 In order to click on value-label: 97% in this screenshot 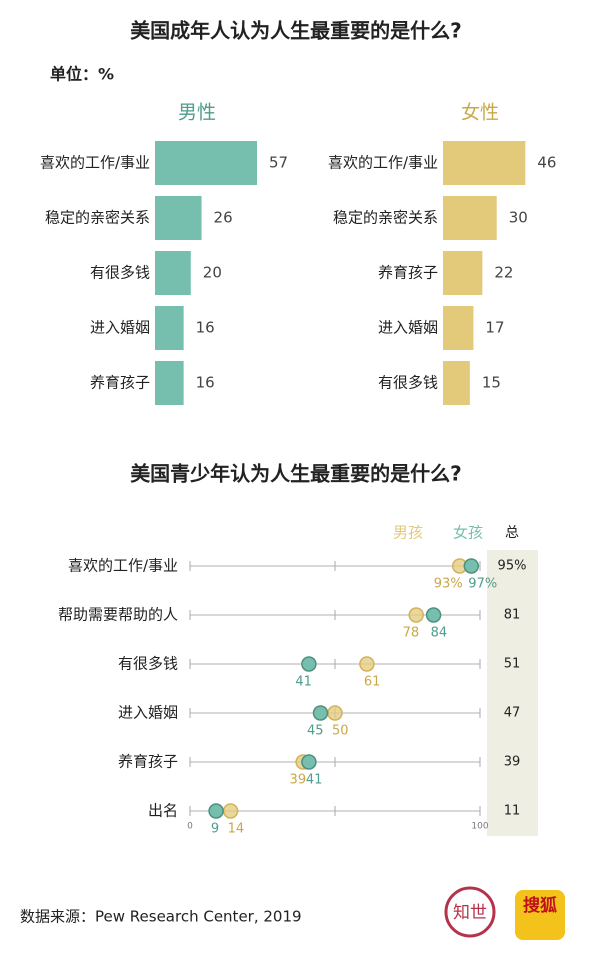, I will do `click(482, 584)`.